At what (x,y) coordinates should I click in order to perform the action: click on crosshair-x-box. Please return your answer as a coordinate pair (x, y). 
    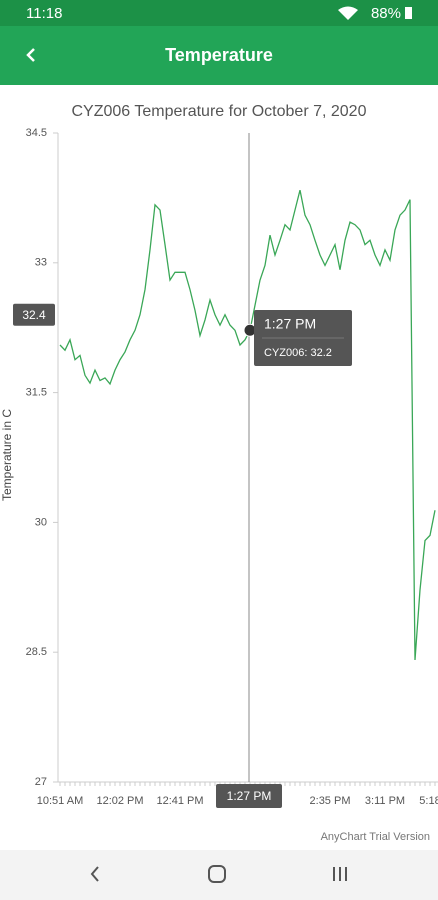
    Looking at the image, I should click on (249, 796).